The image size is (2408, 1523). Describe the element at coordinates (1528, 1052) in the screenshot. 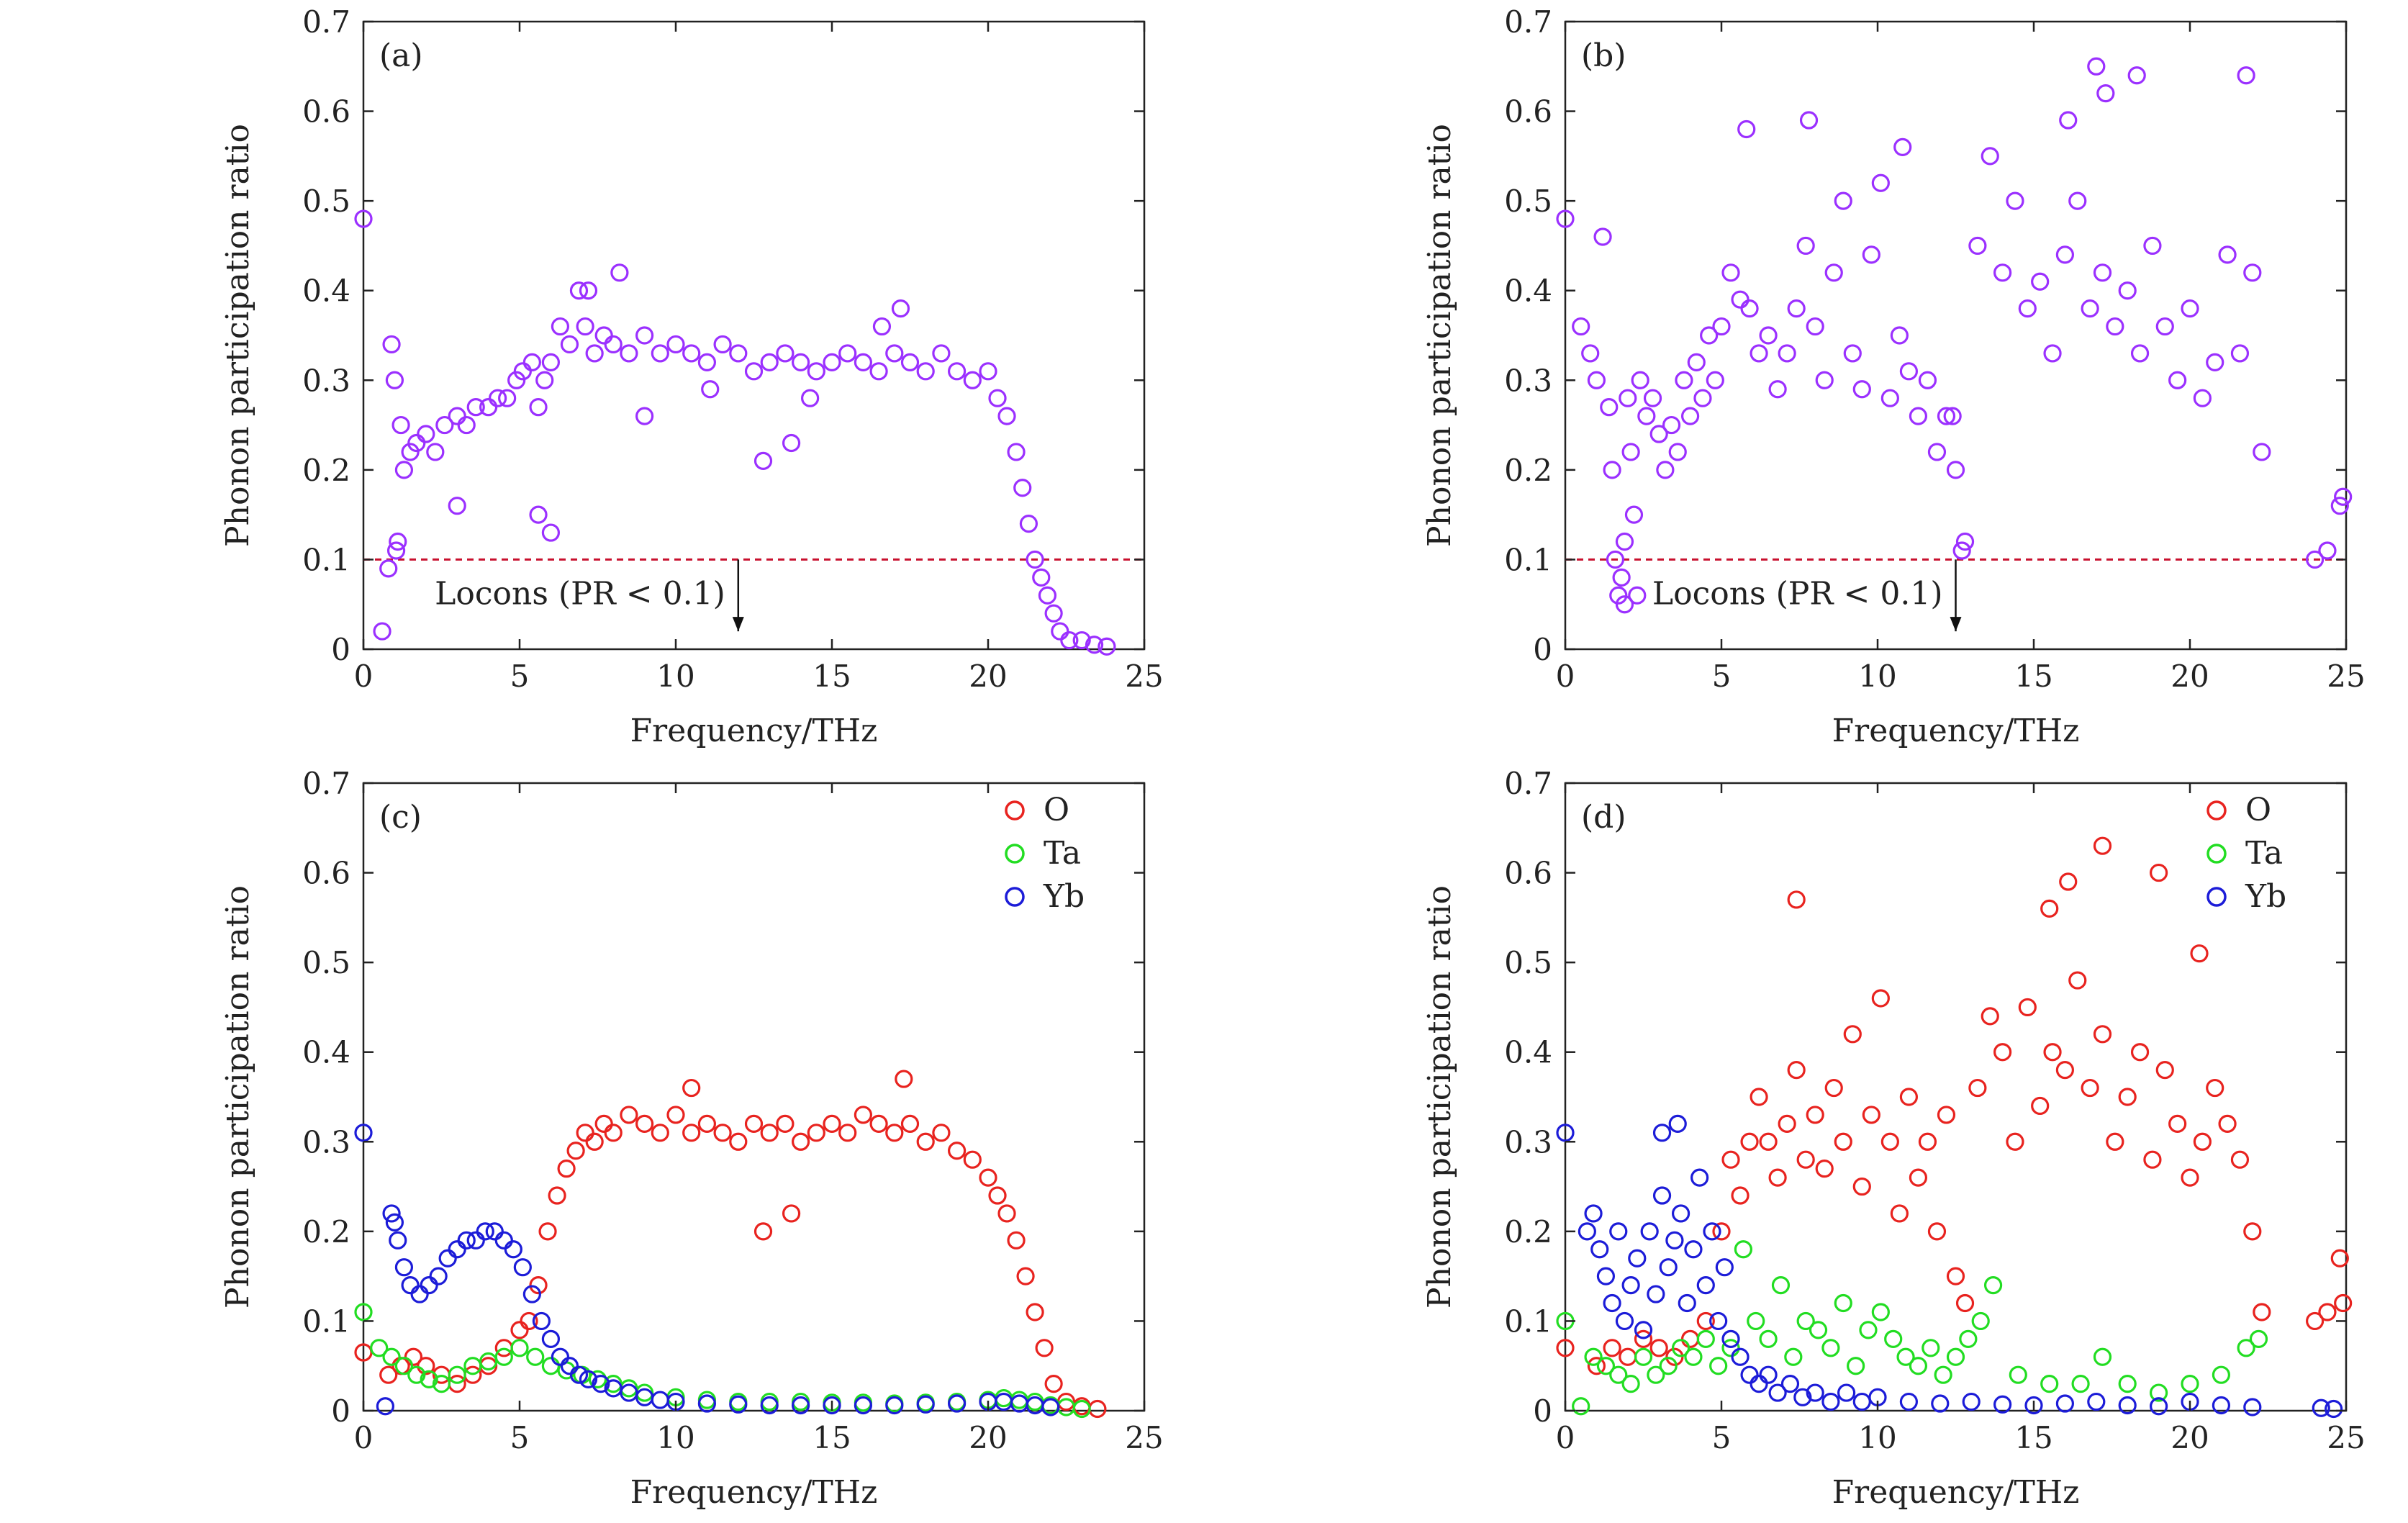

I see `y-tick-label: 0.4` at that location.